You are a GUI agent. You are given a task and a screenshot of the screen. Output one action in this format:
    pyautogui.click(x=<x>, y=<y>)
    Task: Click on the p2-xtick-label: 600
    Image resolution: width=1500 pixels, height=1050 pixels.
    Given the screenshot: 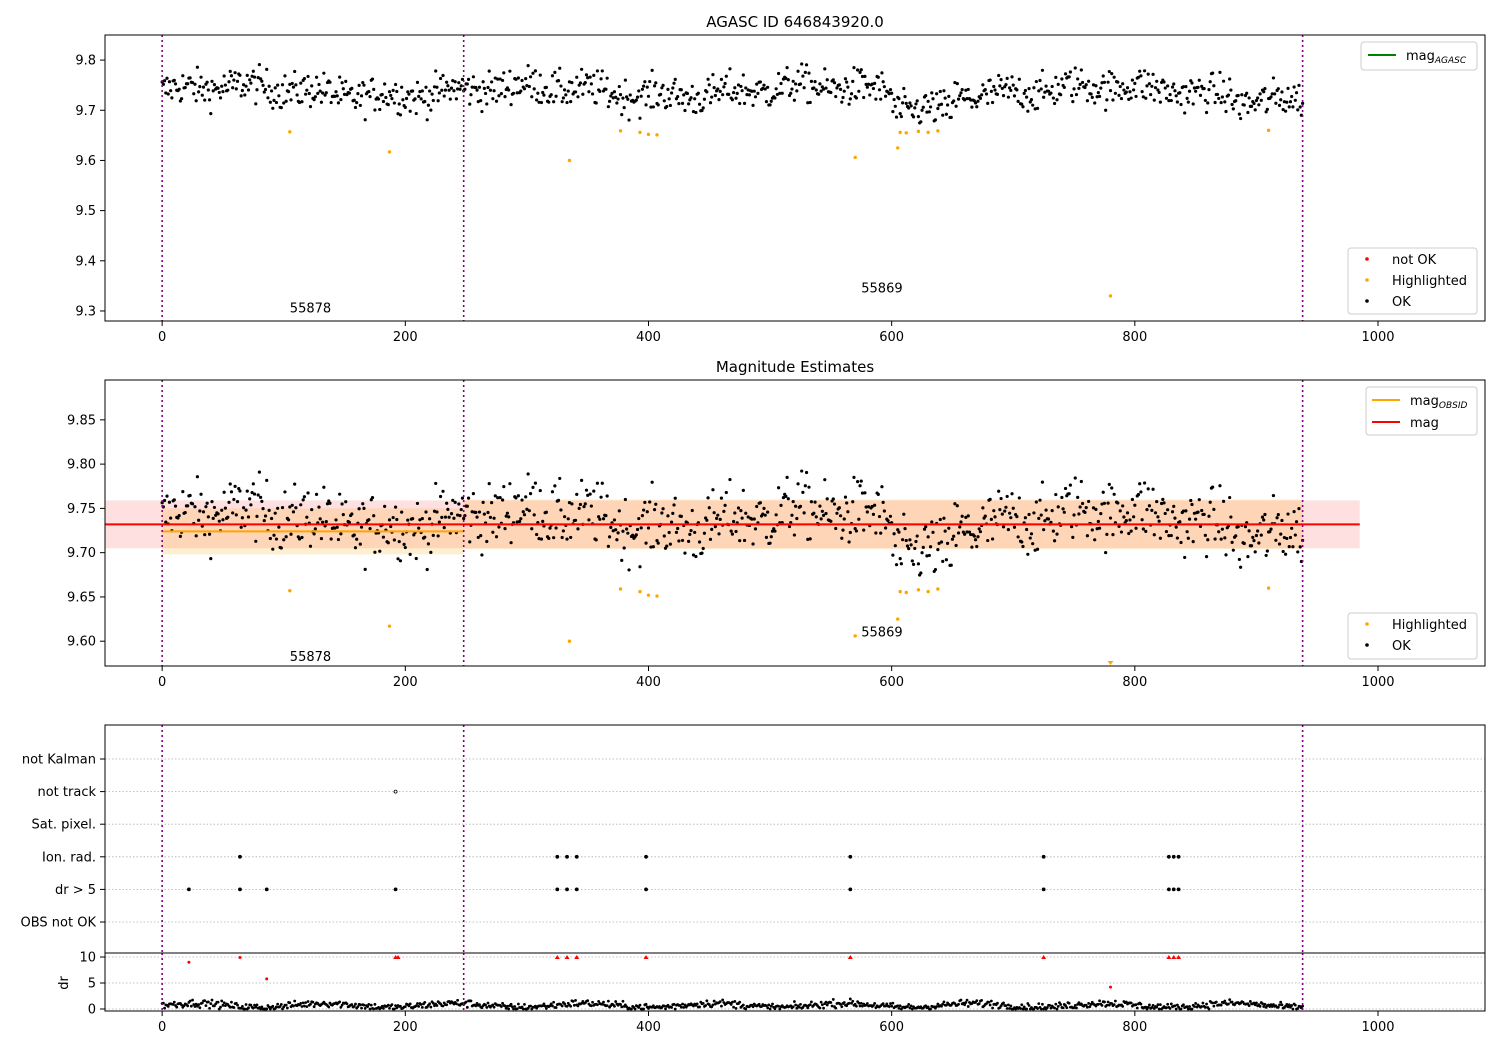 What is the action you would take?
    pyautogui.click(x=891, y=682)
    